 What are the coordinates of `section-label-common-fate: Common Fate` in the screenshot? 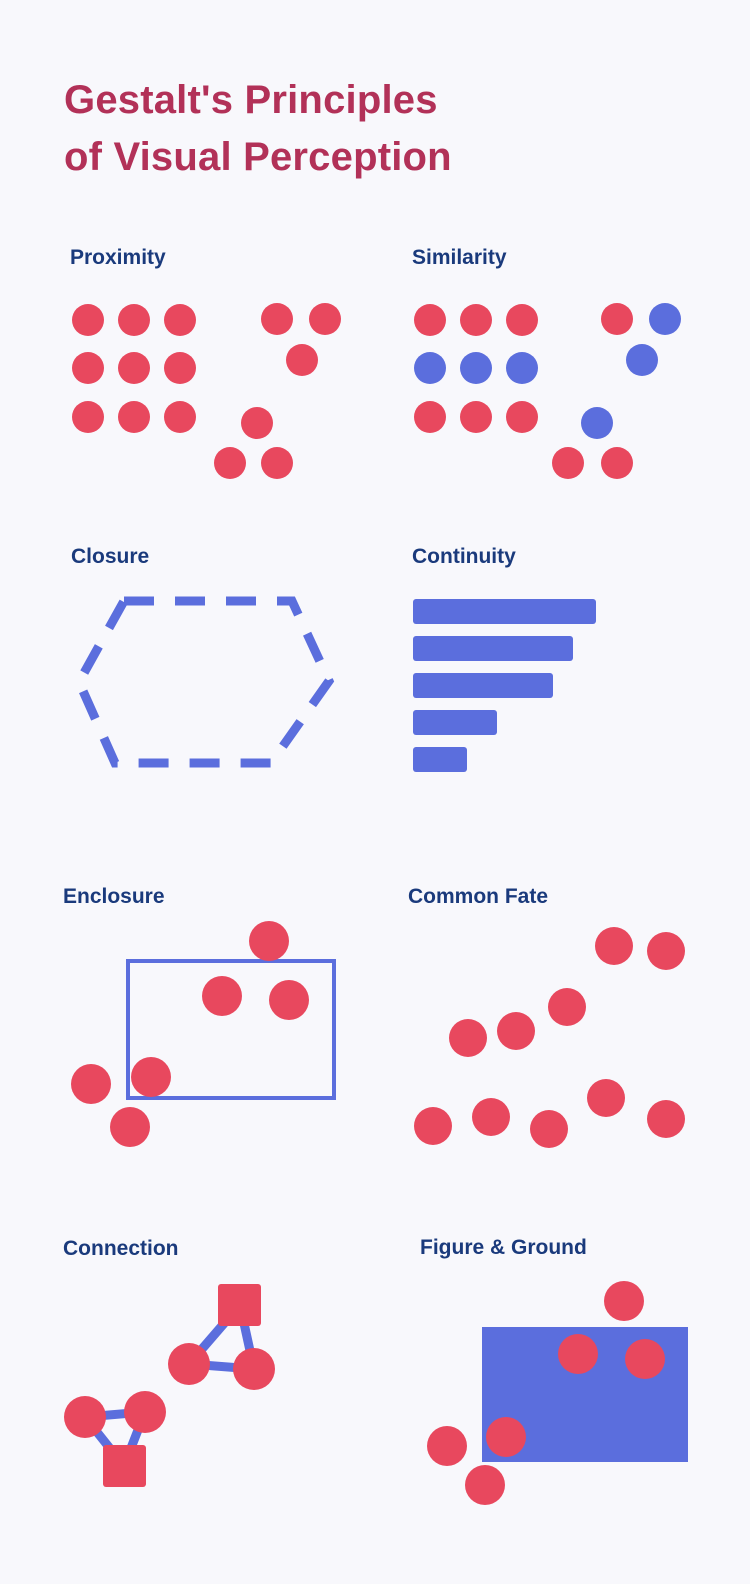 It's located at (478, 896).